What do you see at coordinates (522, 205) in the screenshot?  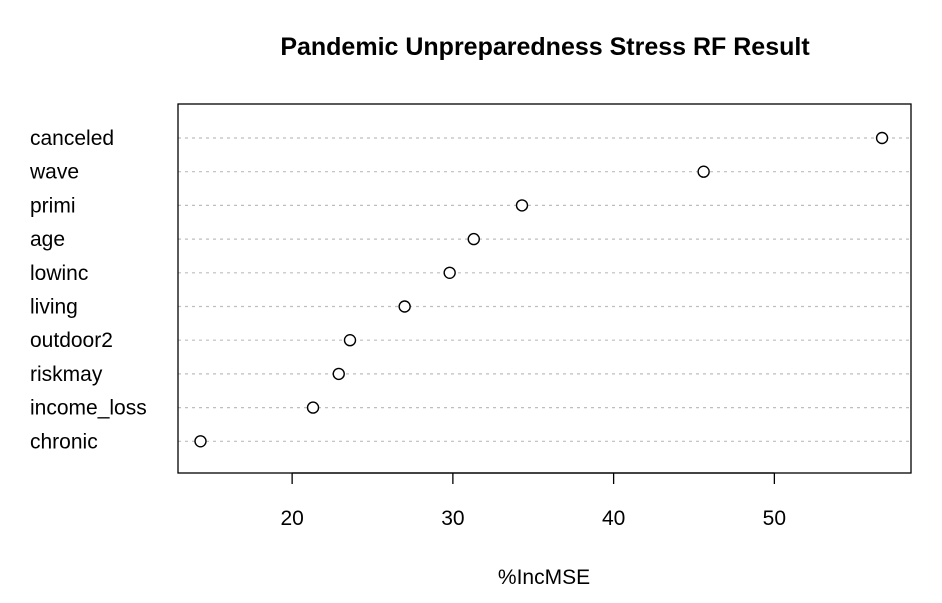 I see `data-point-primi` at bounding box center [522, 205].